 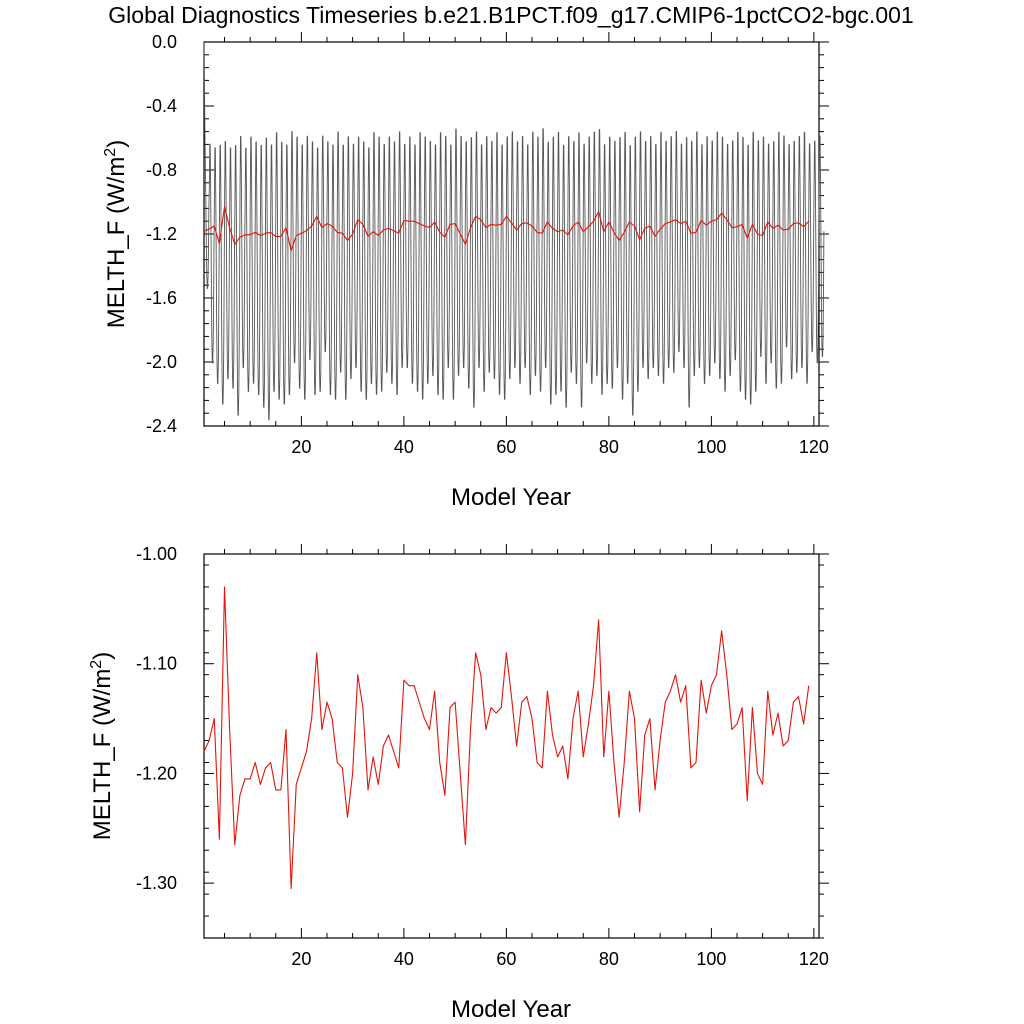 I want to click on top-x-tick-label-120: 120, so click(x=814, y=447).